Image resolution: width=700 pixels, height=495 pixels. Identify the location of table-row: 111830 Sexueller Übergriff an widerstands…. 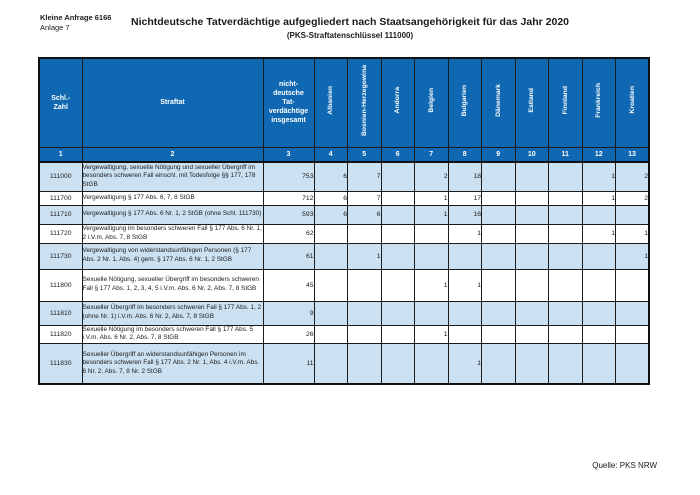
(344, 363).